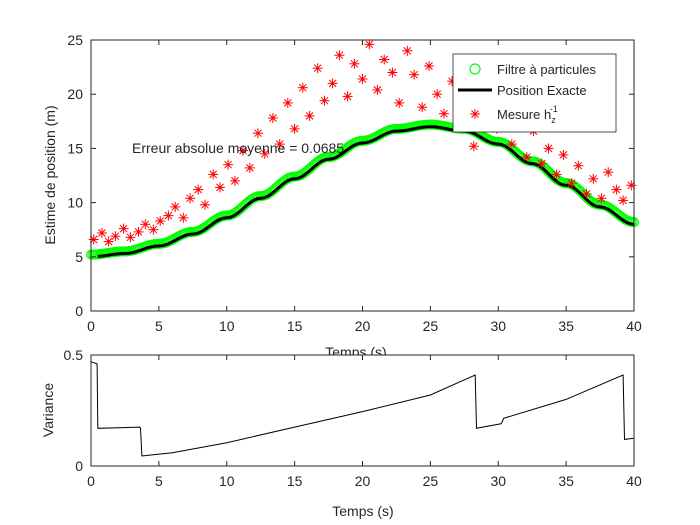  Describe the element at coordinates (363, 326) in the screenshot. I see `top-x-tick-label: 20` at that location.